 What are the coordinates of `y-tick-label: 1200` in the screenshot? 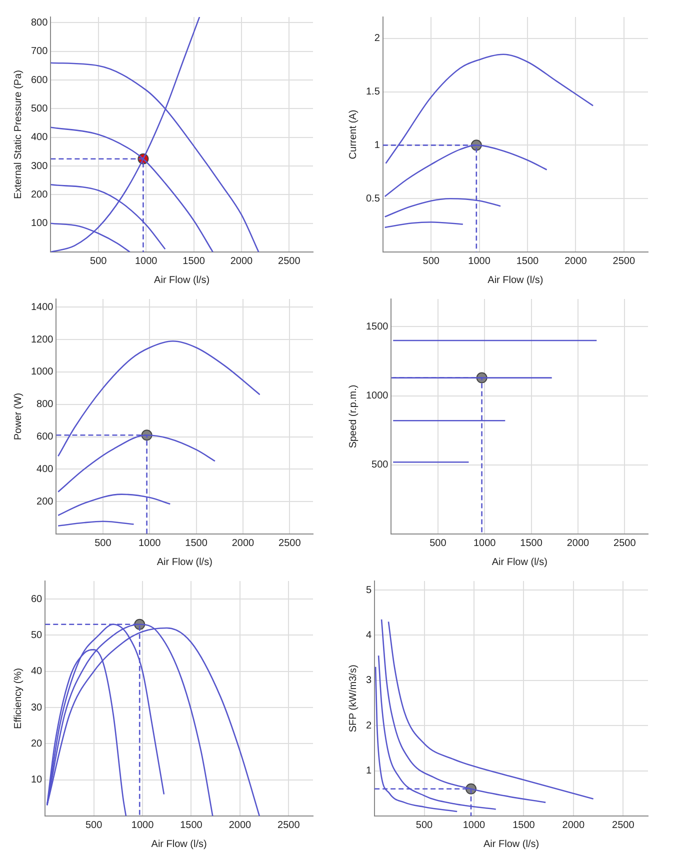 It's located at (42, 340).